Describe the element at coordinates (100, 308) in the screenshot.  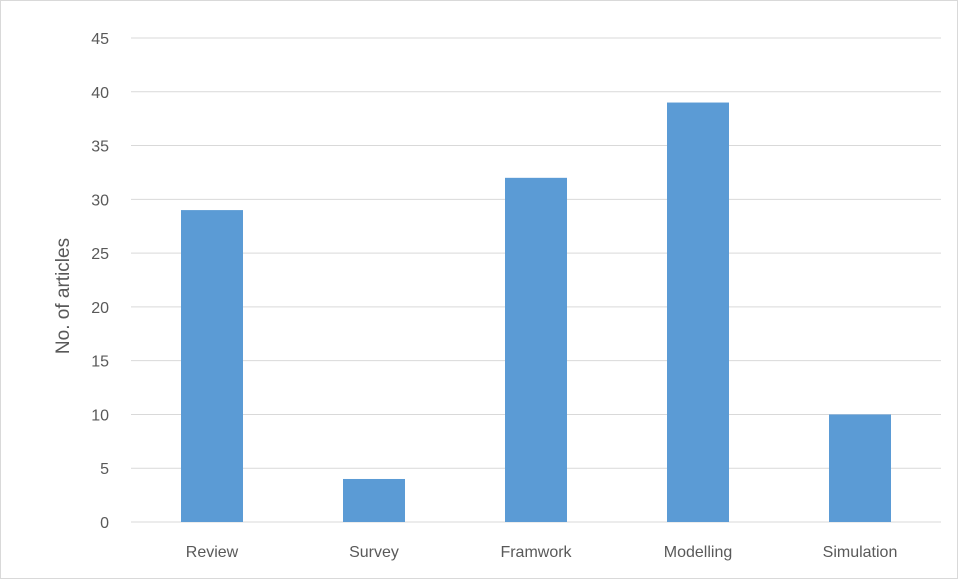
I see `y-tick-label: 20` at that location.